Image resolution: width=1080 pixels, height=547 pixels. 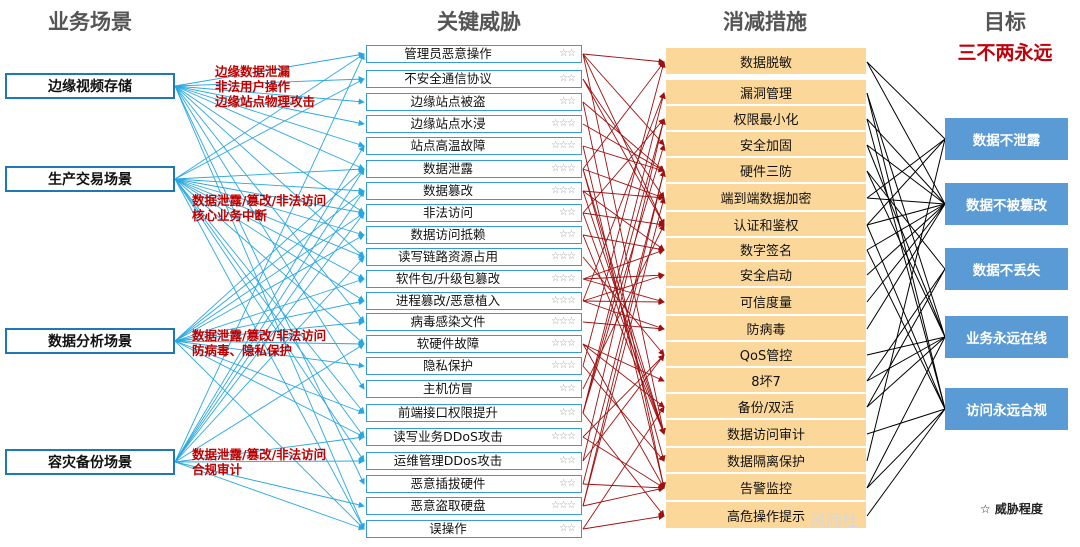 I want to click on threat-box: 非法访问 ☆☆, so click(x=474, y=213).